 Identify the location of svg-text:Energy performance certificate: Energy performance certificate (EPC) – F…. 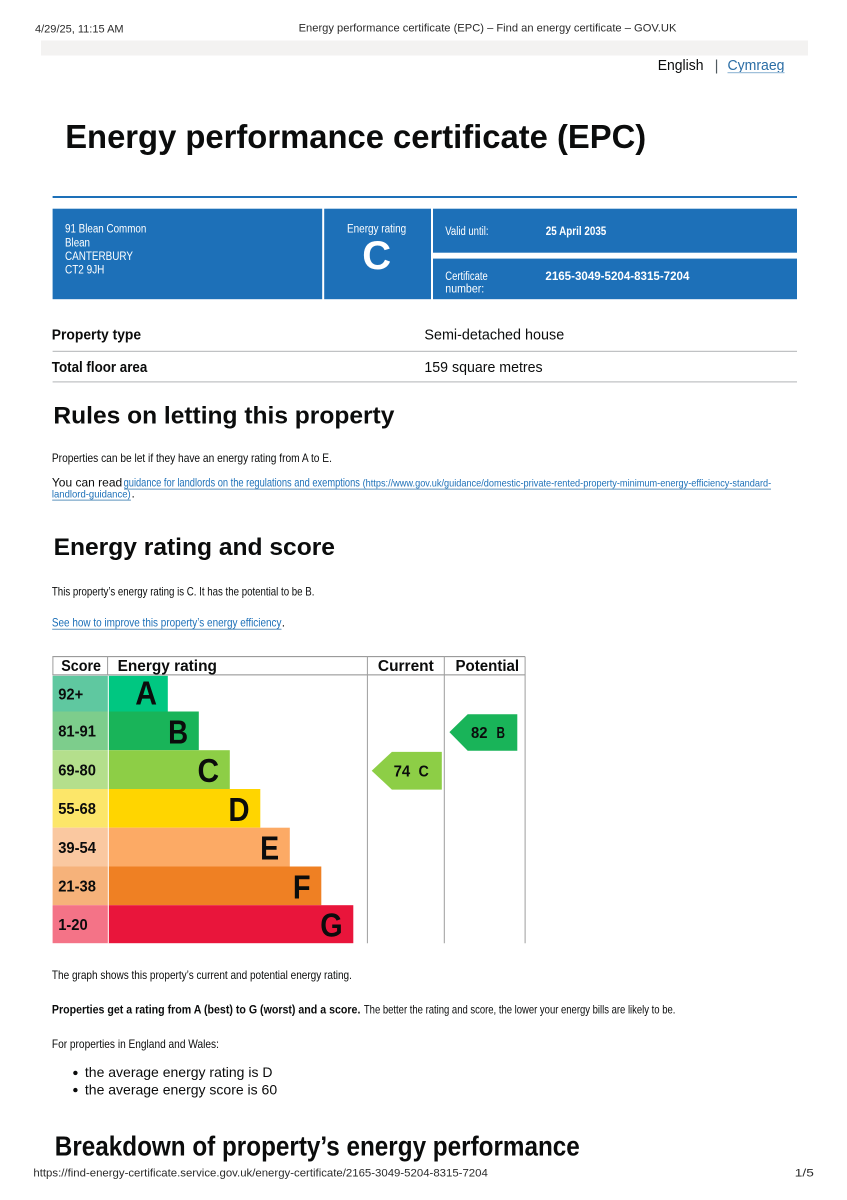
(488, 29).